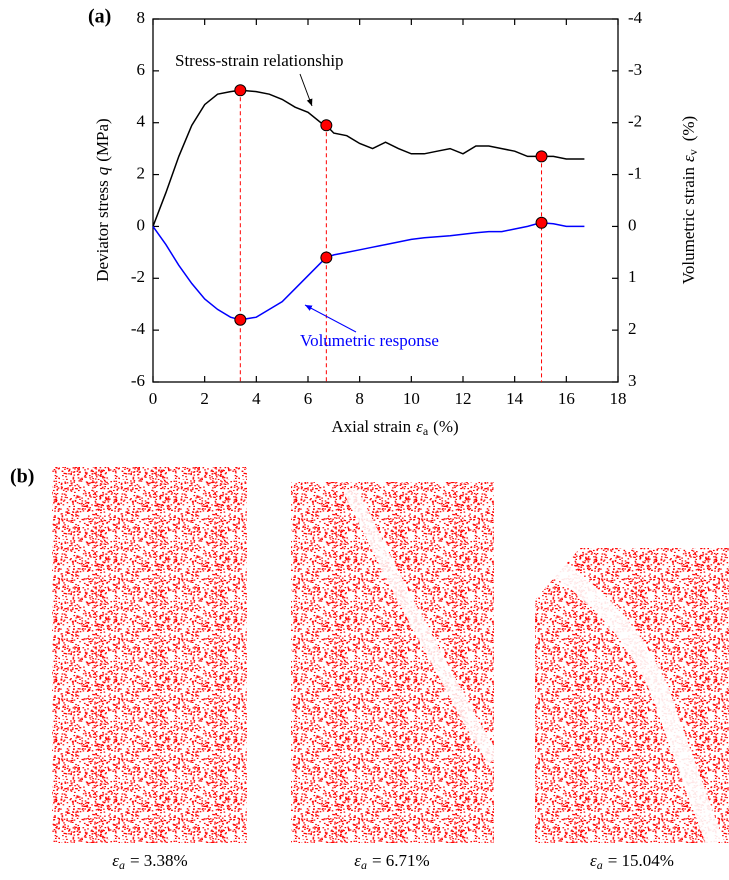 Image resolution: width=729 pixels, height=880 pixels. Describe the element at coordinates (401, 860) in the screenshot. I see `caption-value: = 6.71%` at that location.